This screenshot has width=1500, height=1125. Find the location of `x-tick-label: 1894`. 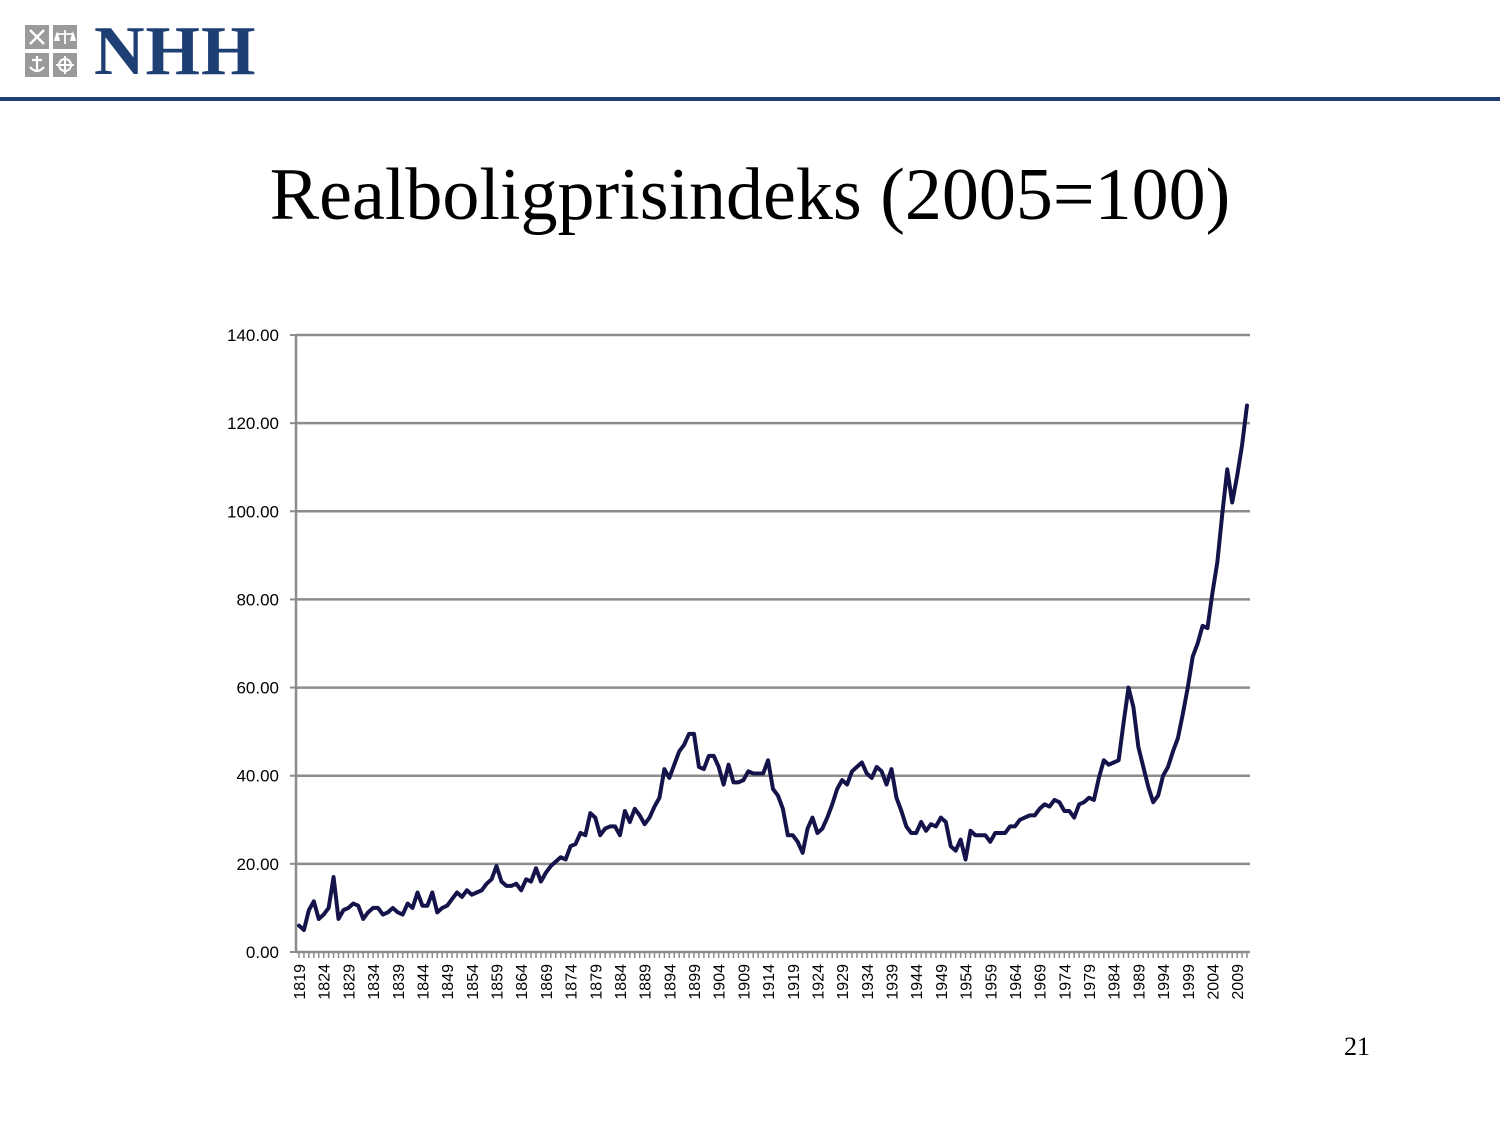

x-tick-label: 1894 is located at coordinates (670, 982).